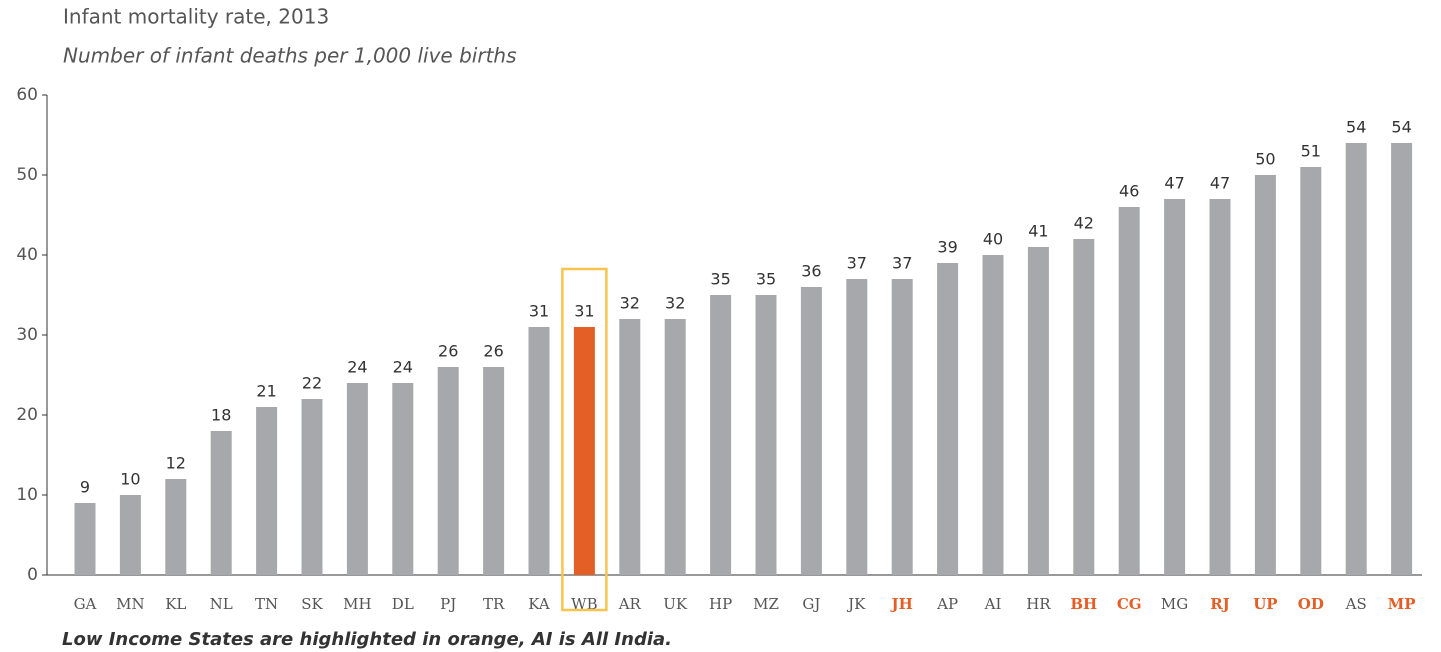  What do you see at coordinates (266, 391) in the screenshot?
I see `value-label: 21` at bounding box center [266, 391].